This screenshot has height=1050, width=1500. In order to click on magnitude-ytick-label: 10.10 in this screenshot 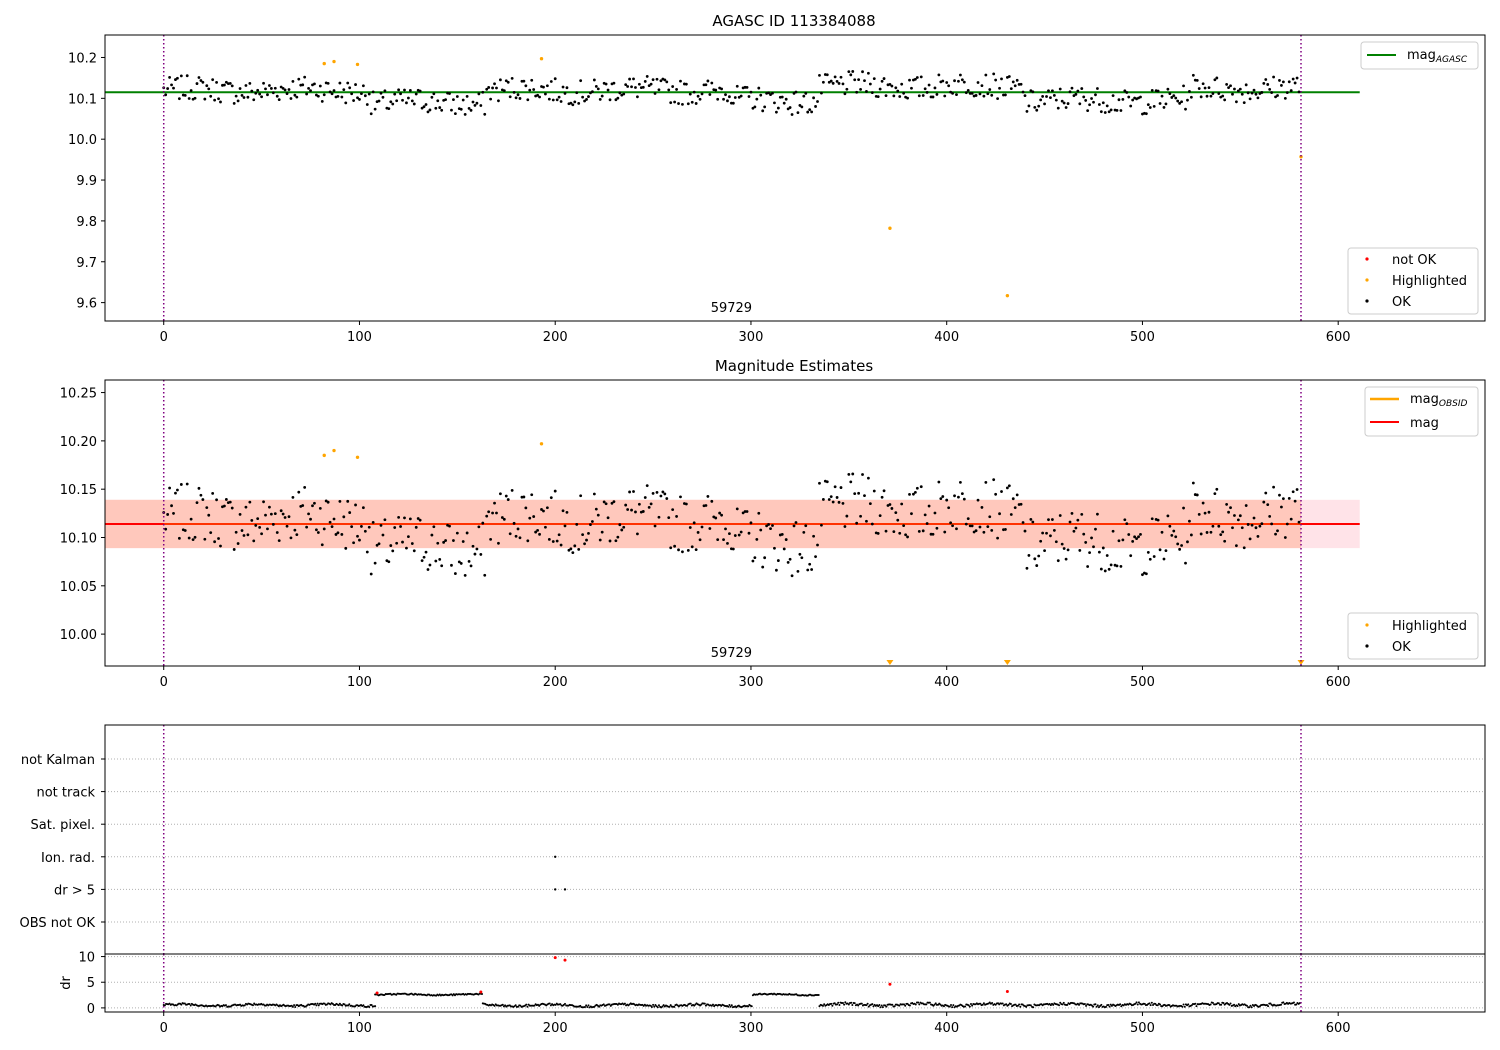, I will do `click(78, 538)`.